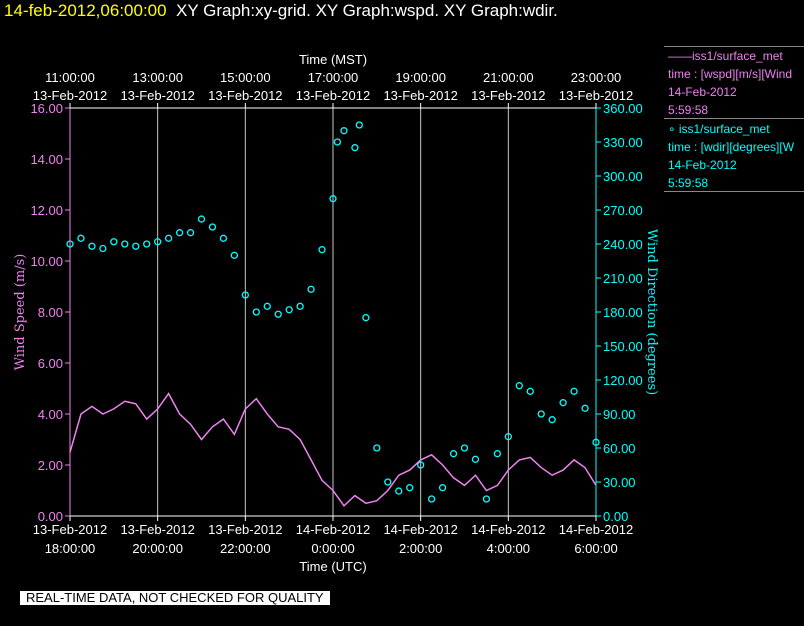 This screenshot has width=804, height=626. Describe the element at coordinates (333, 77) in the screenshot. I see `top-tick-time: 17:00:00` at that location.